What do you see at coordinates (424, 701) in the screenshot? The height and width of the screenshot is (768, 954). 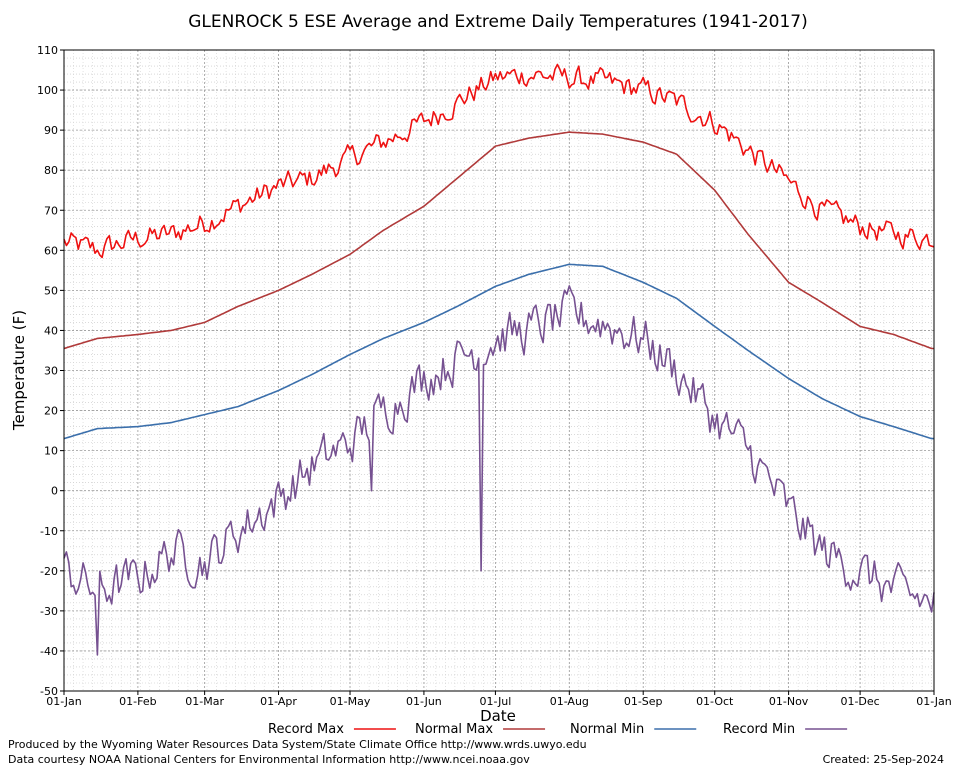 I see `x-tick-label: 01-Jun` at bounding box center [424, 701].